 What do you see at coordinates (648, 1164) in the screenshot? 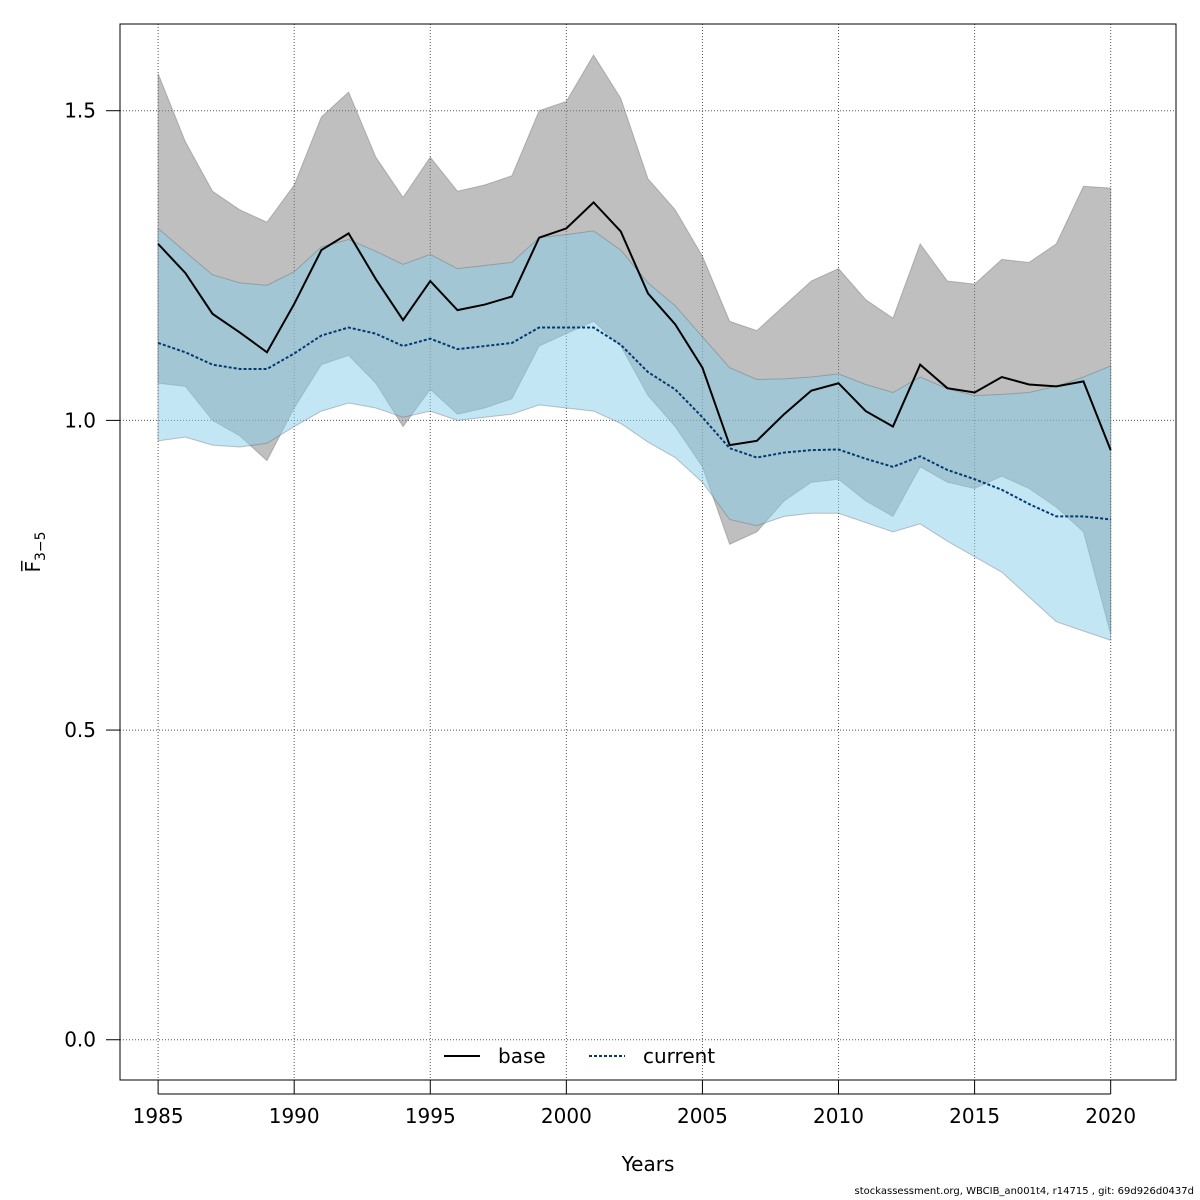
I see `x-axis-title: Years` at bounding box center [648, 1164].